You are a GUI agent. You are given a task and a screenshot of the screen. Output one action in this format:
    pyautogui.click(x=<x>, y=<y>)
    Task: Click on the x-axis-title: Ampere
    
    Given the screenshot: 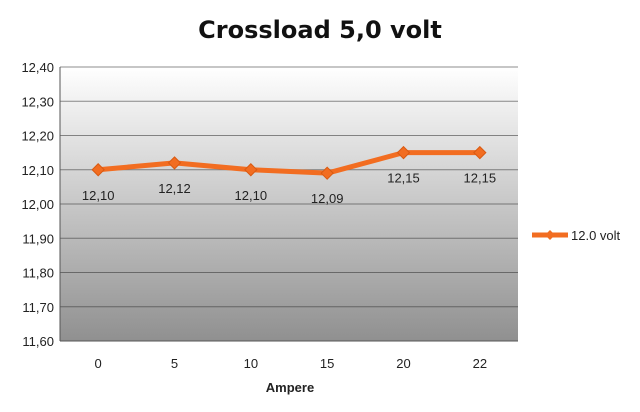 What is the action you would take?
    pyautogui.click(x=290, y=387)
    